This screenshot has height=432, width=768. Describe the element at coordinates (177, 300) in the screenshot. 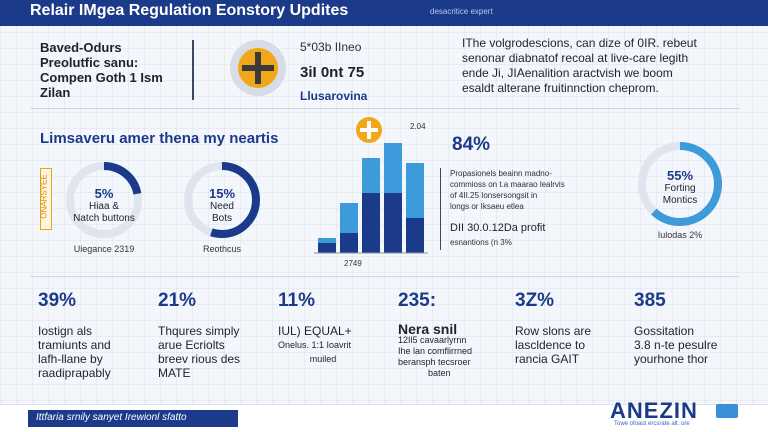

I see `stat-value: 21%` at that location.